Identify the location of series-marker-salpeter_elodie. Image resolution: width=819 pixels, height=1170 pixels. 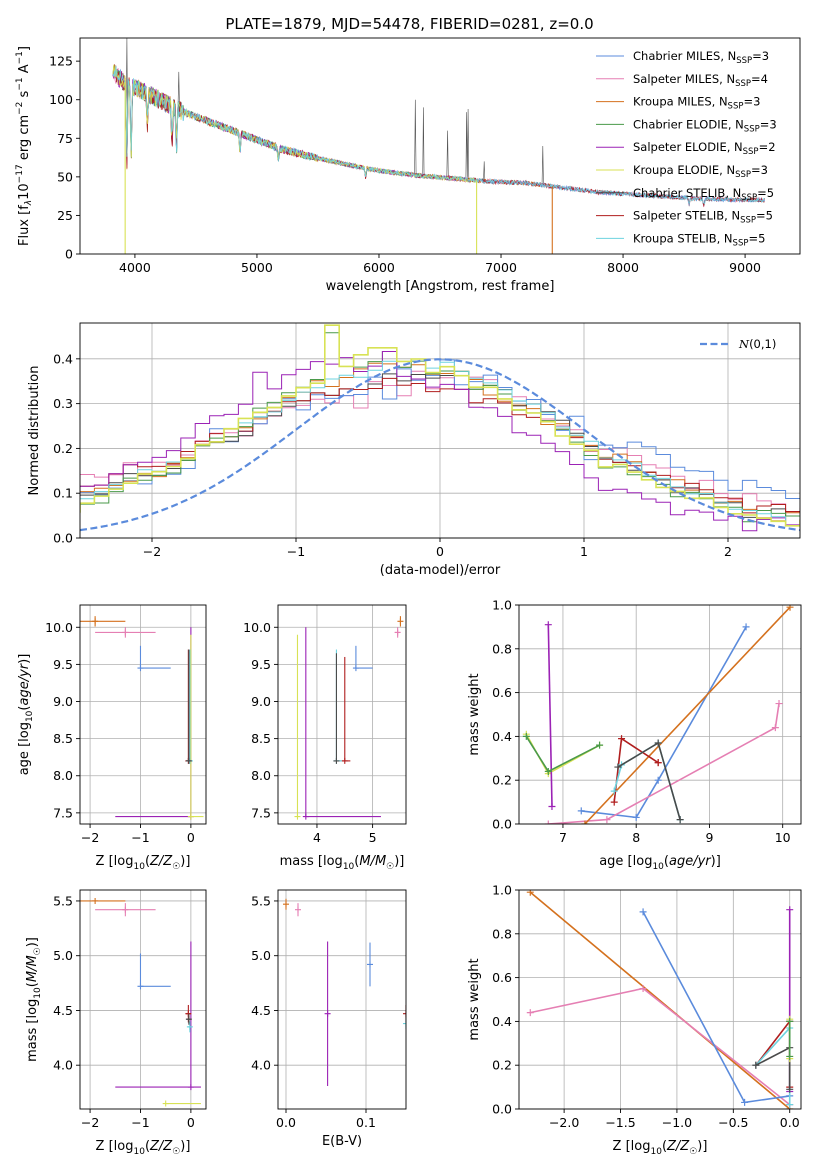
(552, 806).